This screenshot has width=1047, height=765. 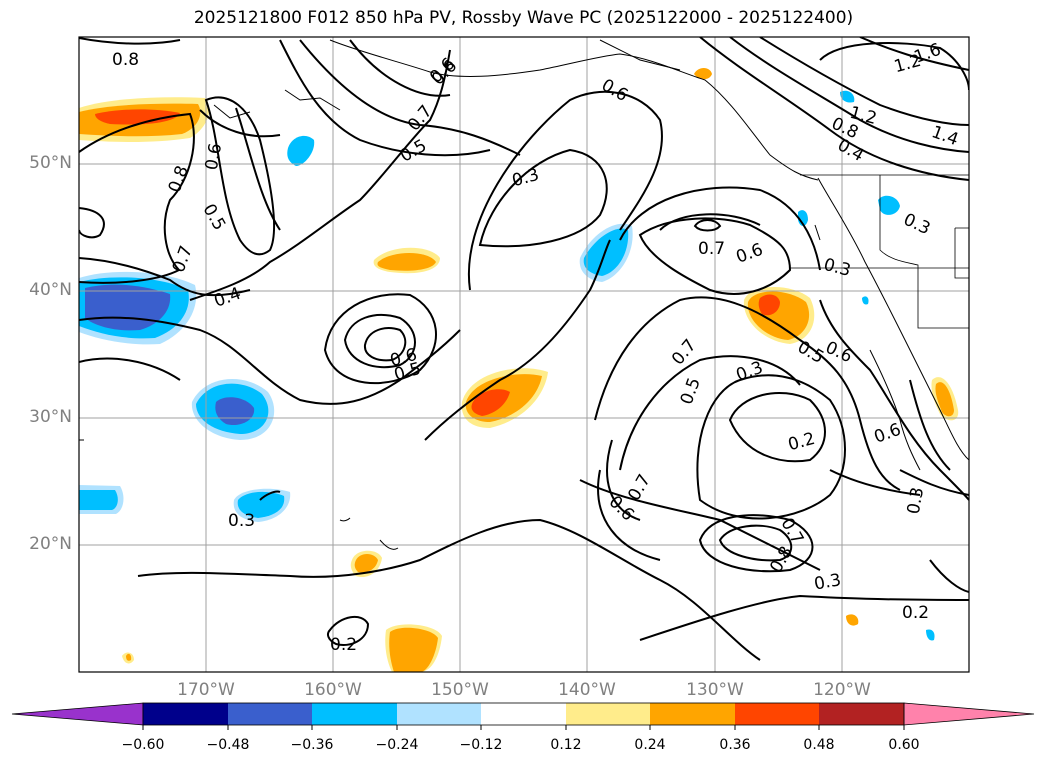 What do you see at coordinates (312, 745) in the screenshot?
I see `colorbar-tick-label: −0.36` at bounding box center [312, 745].